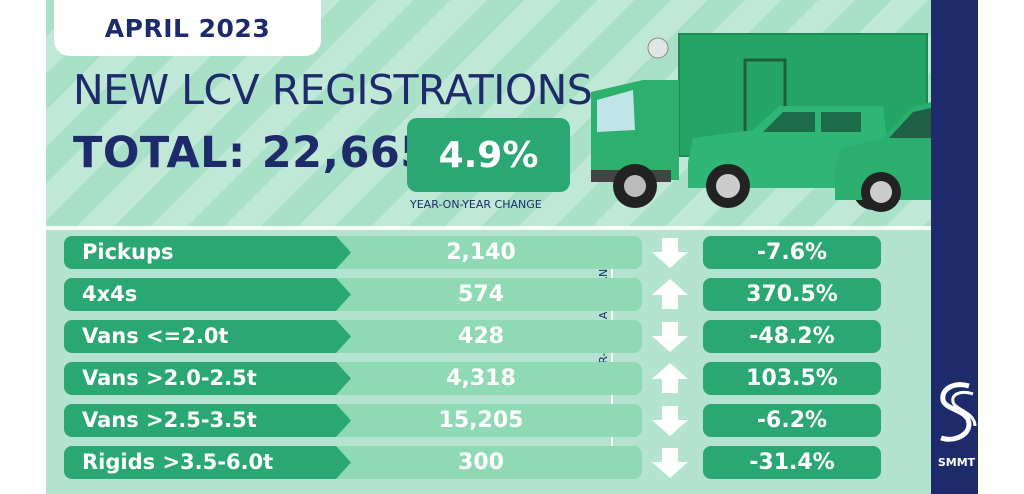 The width and height of the screenshot is (1024, 494). What do you see at coordinates (155, 336) in the screenshot?
I see `row-label: Vans <=2.0t` at bounding box center [155, 336].